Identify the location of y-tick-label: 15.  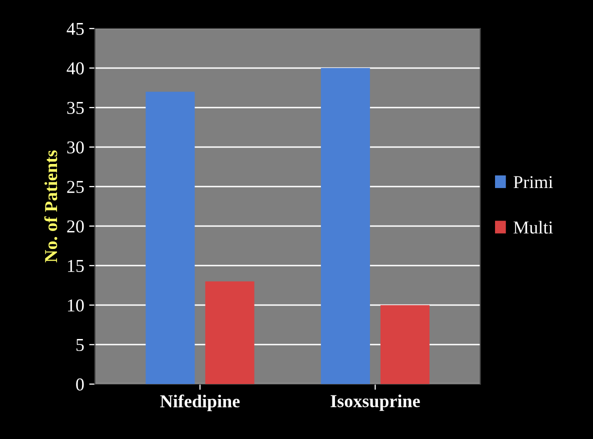
(76, 266).